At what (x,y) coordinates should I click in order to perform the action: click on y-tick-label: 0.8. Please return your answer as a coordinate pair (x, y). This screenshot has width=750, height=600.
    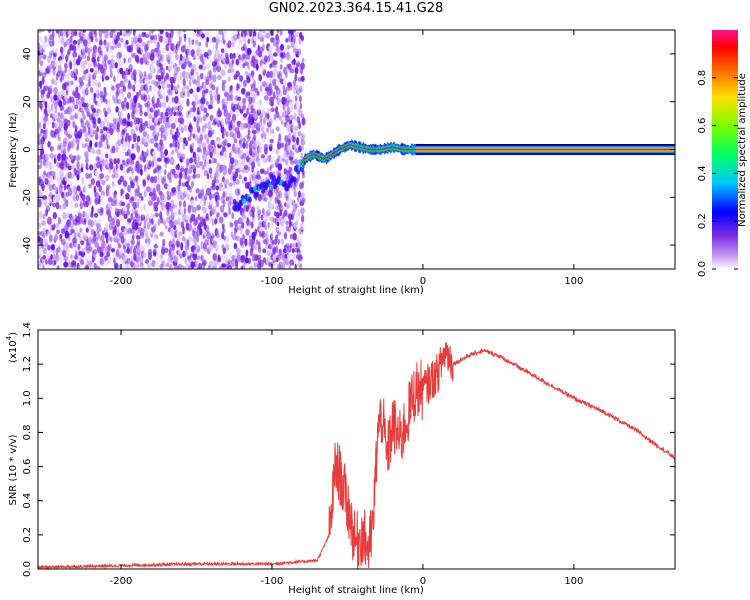
    Looking at the image, I should click on (27, 432).